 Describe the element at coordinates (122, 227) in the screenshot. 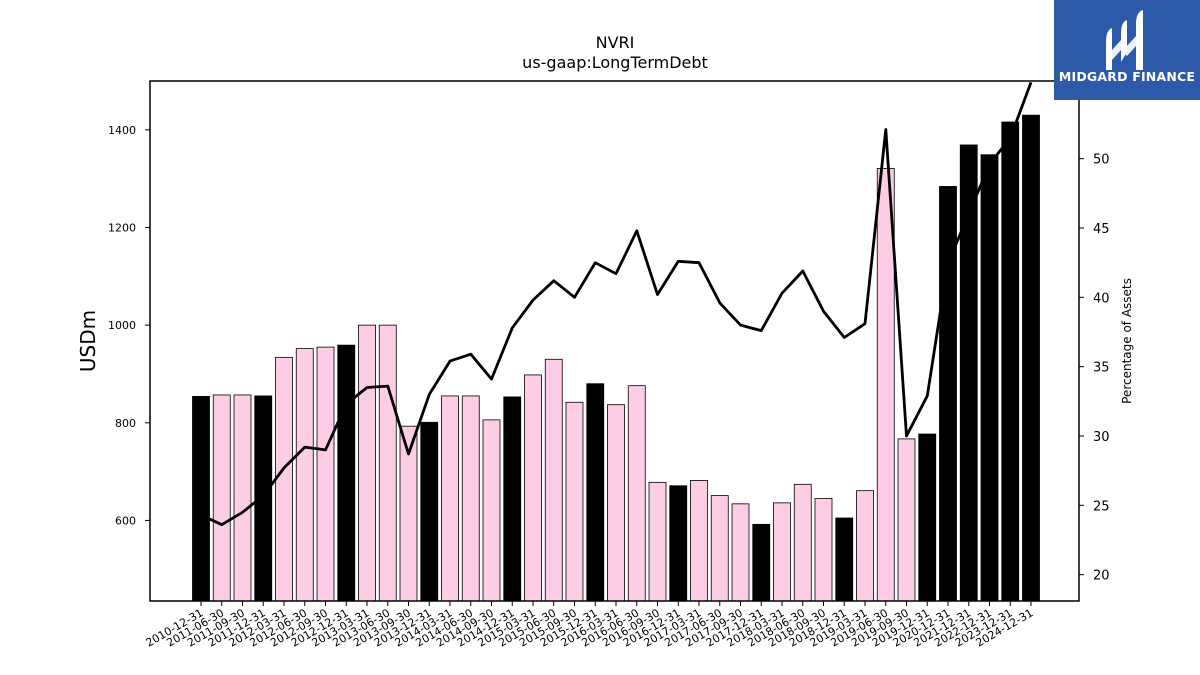

I see `y-tick-label: 1200` at that location.